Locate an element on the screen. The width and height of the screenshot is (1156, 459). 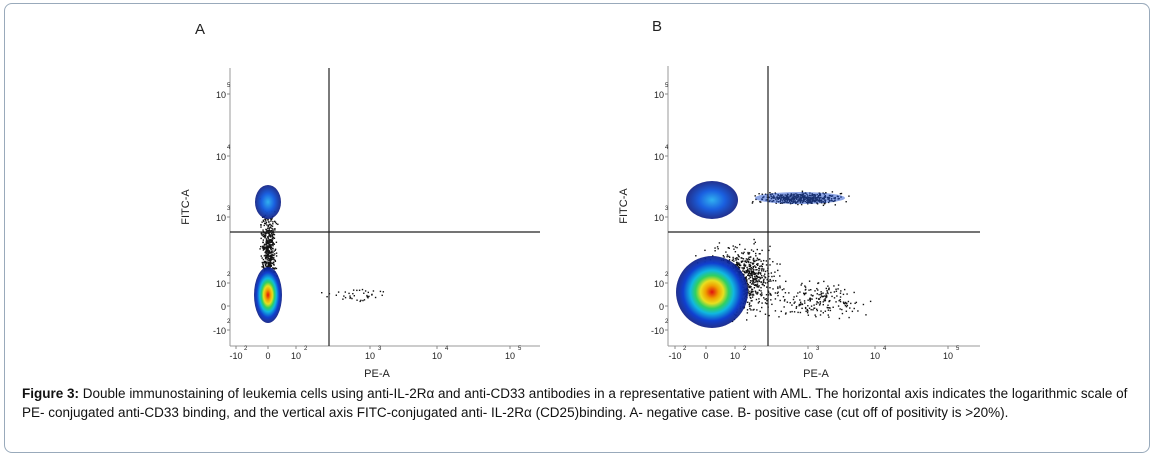
x-tick-exponent: 2 is located at coordinates (745, 349).